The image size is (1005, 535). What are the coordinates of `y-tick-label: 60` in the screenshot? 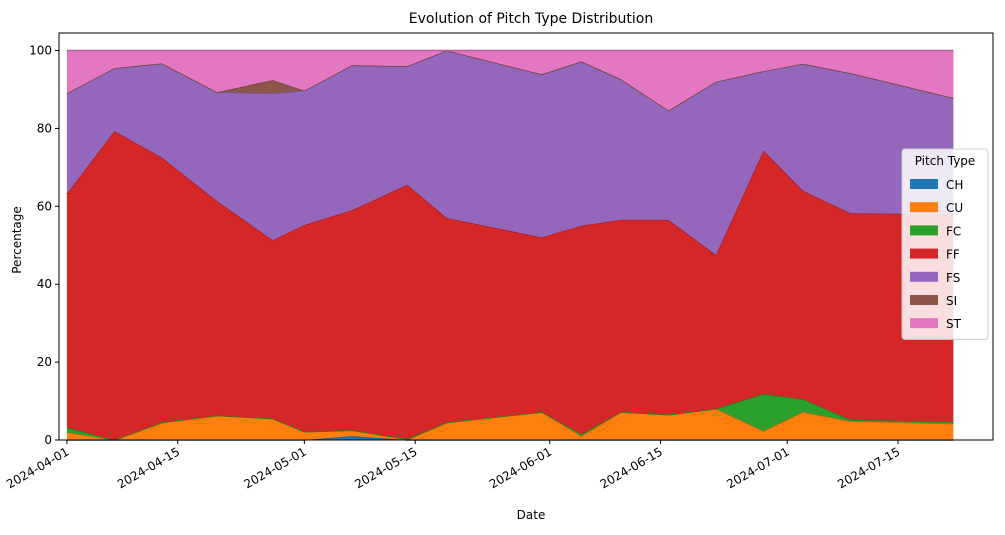 It's located at (44, 206).